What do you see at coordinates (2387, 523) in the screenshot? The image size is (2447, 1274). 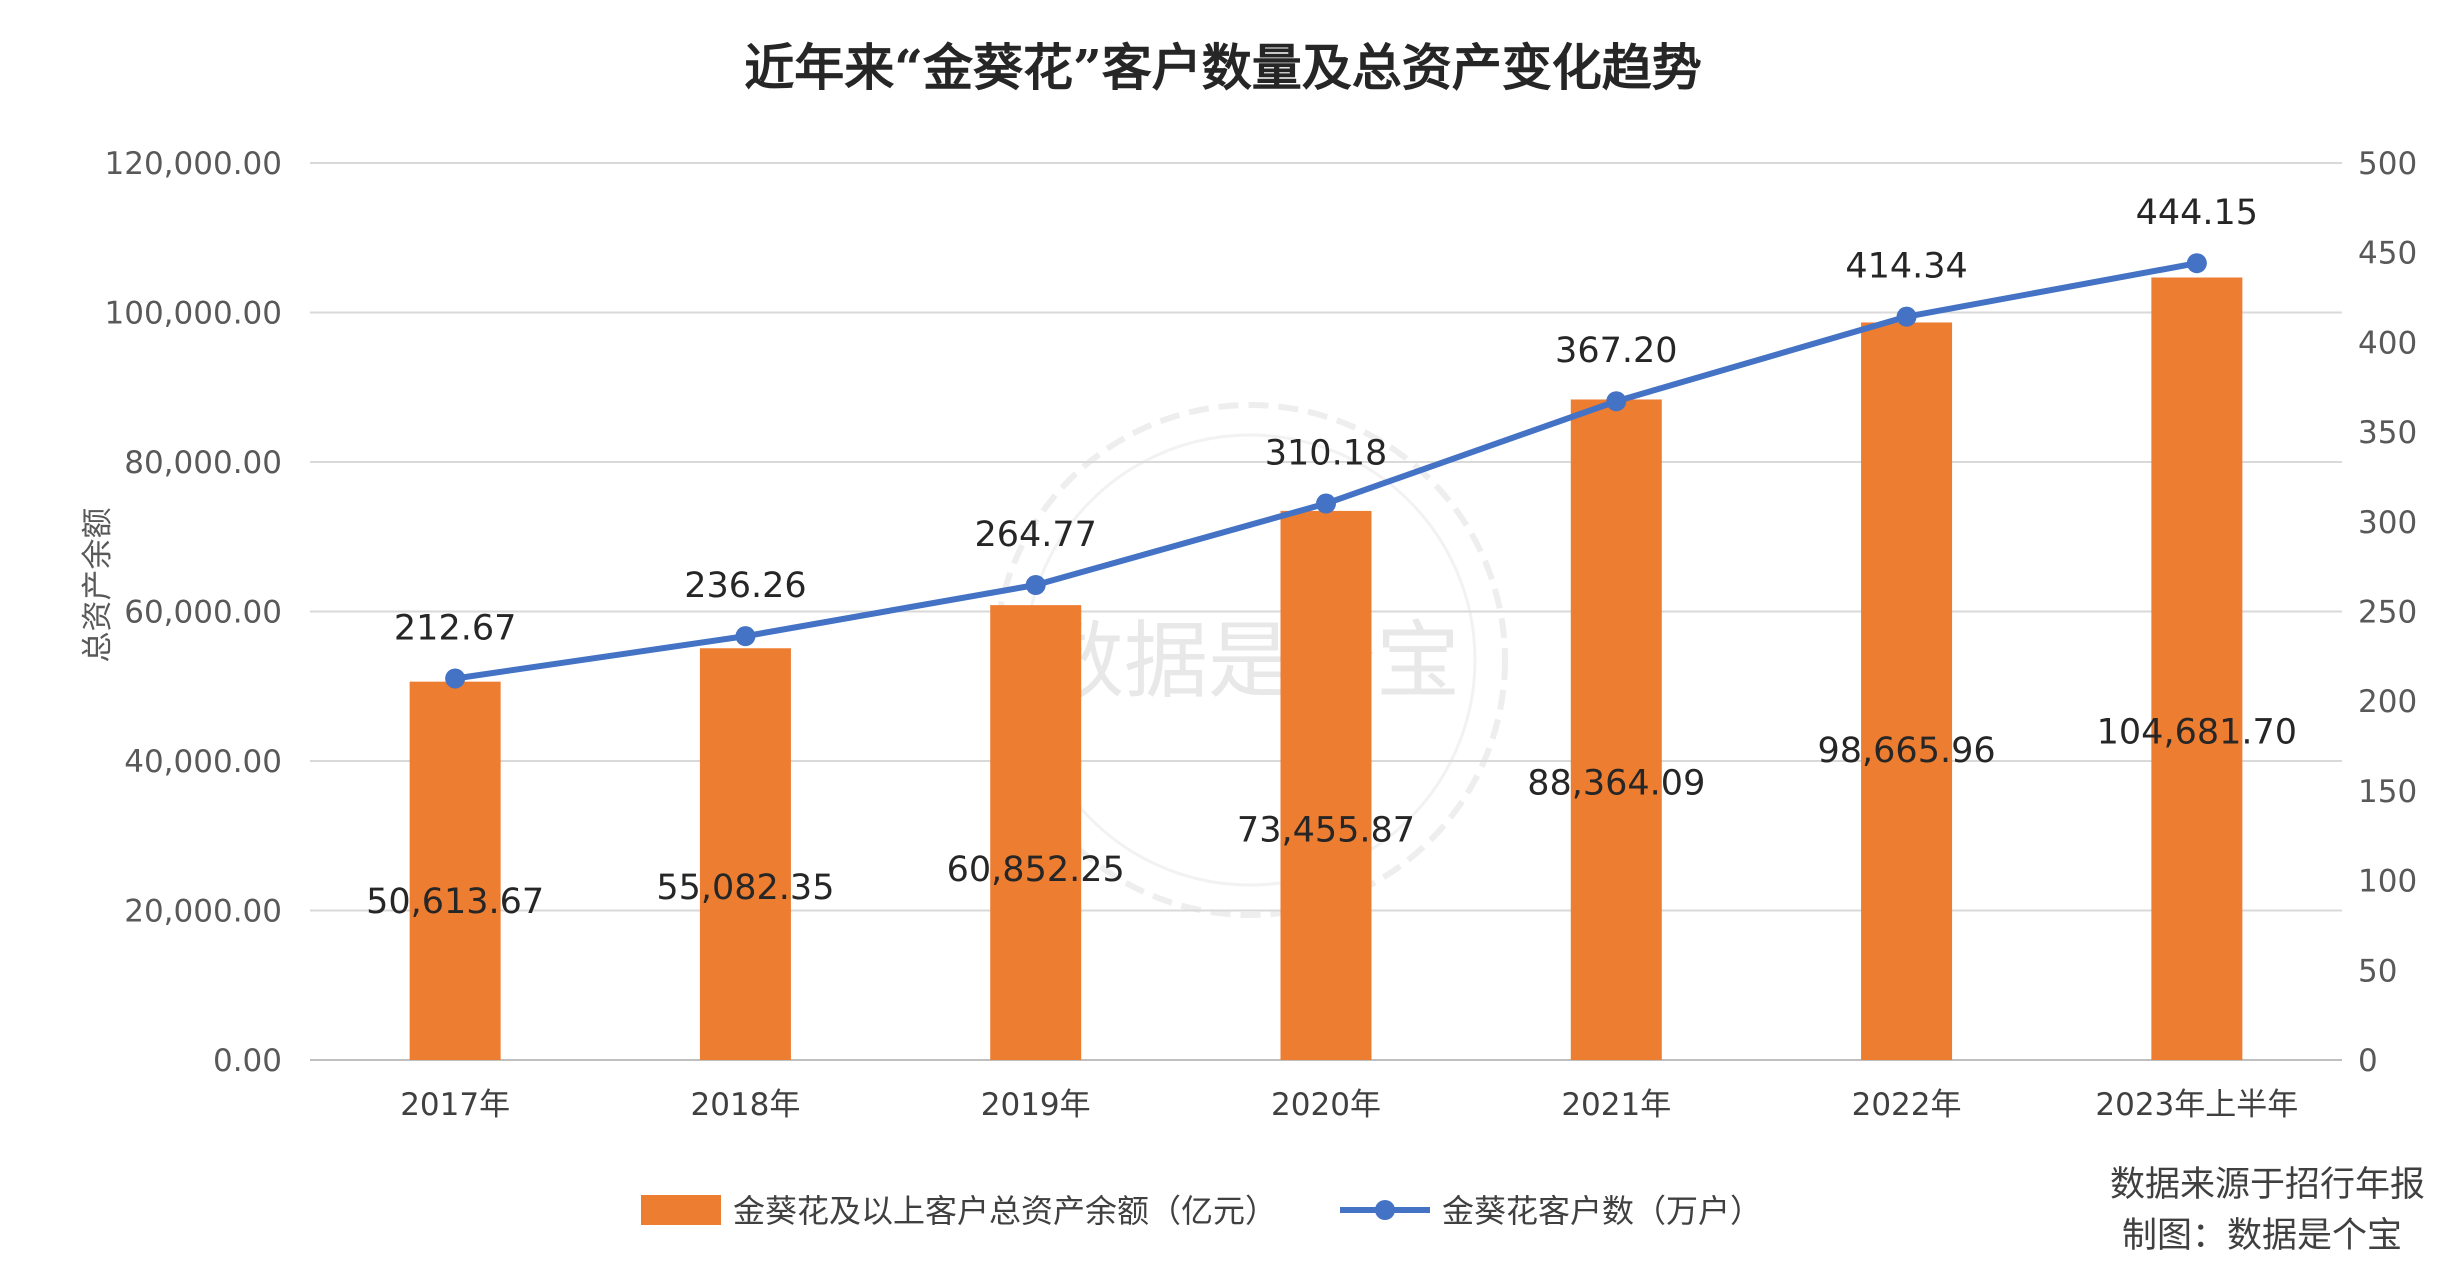 I see `right-axis-tick-label: 300` at bounding box center [2387, 523].